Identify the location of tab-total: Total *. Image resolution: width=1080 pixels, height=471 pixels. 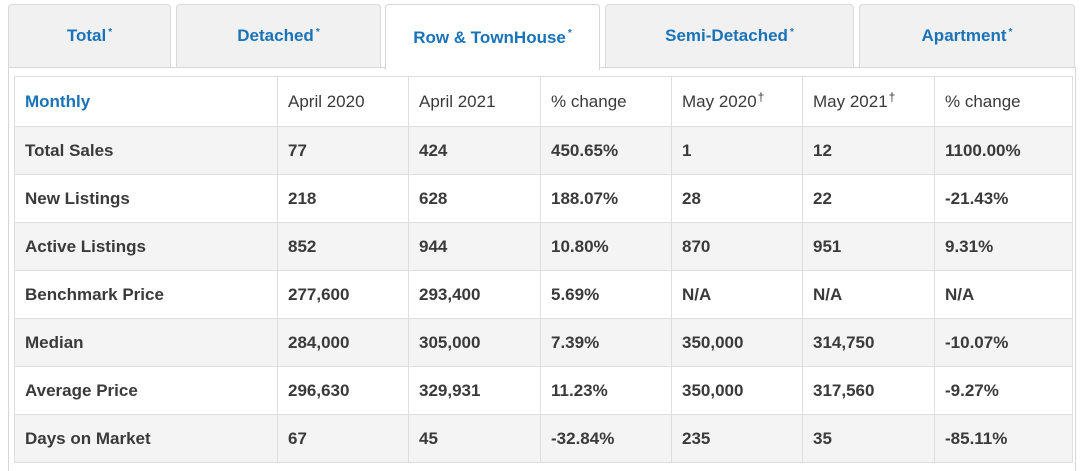
(89, 35).